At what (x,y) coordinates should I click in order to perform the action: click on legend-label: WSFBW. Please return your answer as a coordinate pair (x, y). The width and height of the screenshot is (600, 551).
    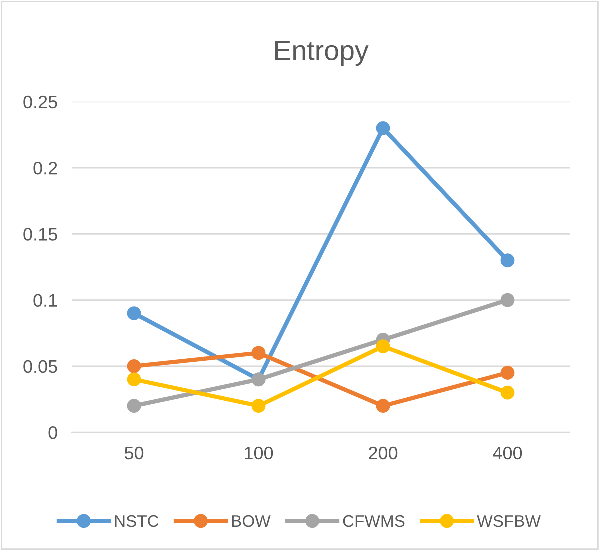
    Looking at the image, I should click on (509, 521).